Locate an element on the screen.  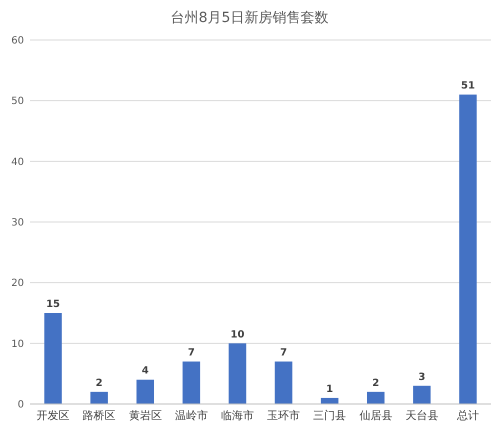
x-tick-label: 总计 is located at coordinates (467, 415).